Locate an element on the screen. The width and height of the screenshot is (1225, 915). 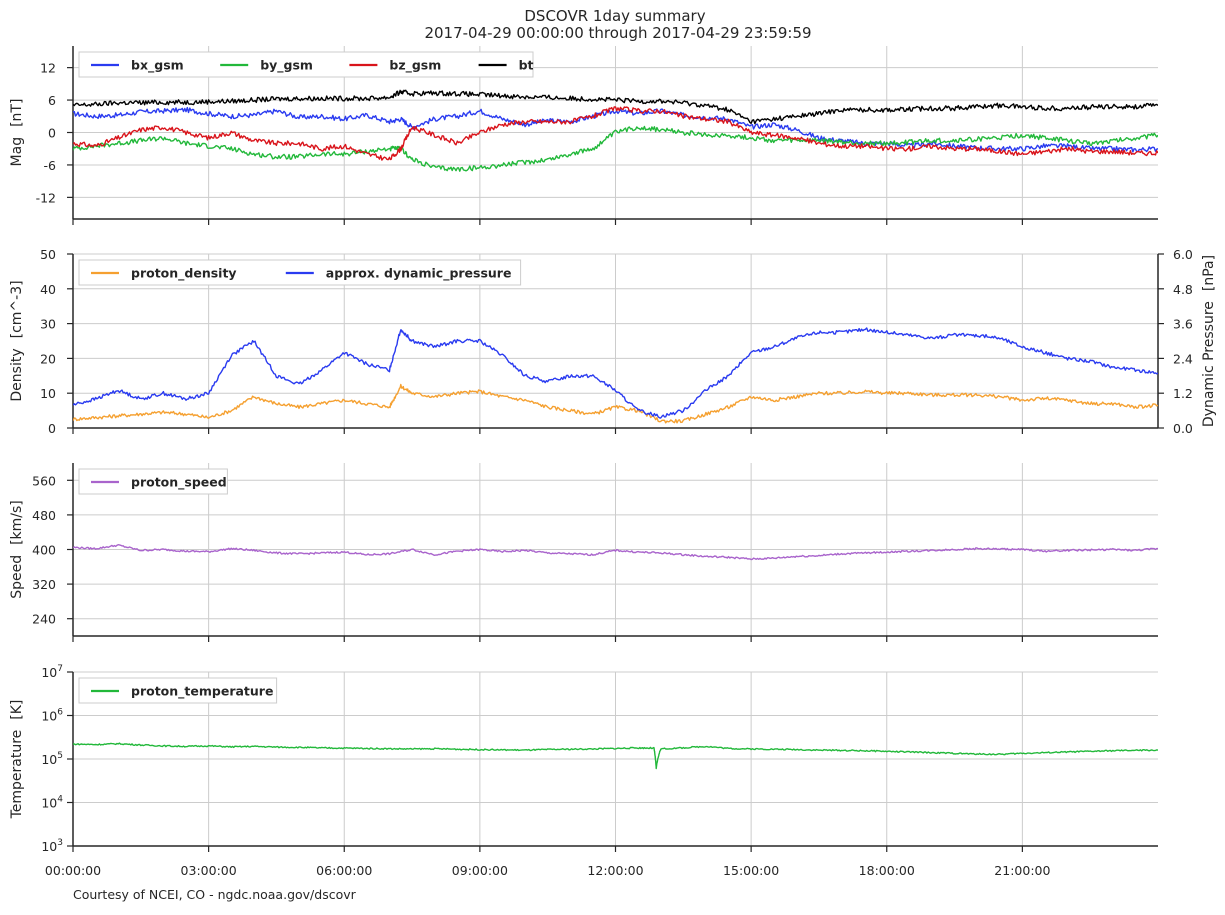
legend-label: approx. dynamic_pressure is located at coordinates (419, 274).